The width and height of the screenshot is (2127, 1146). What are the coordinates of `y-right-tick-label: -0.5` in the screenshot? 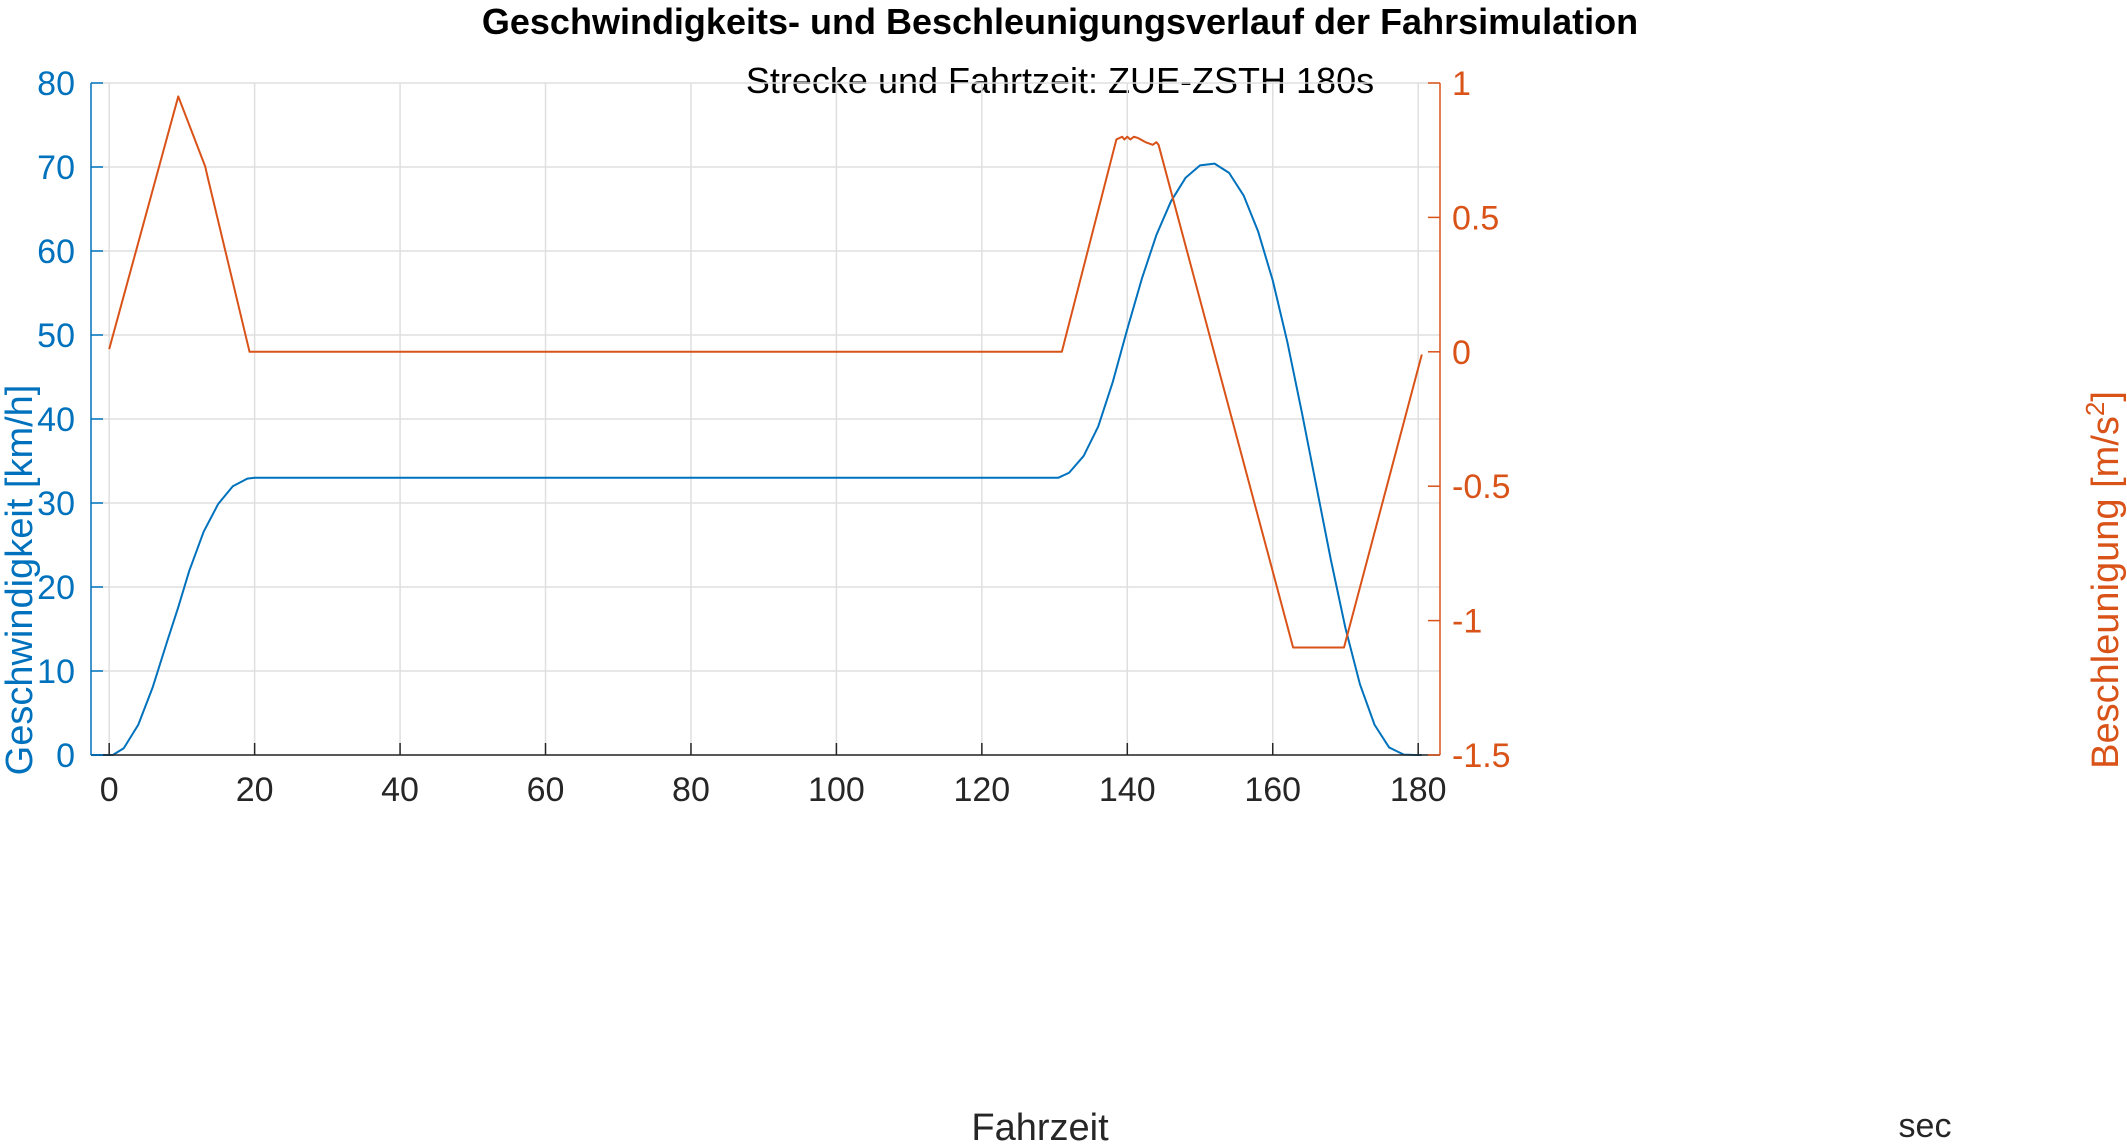 It's located at (1481, 487).